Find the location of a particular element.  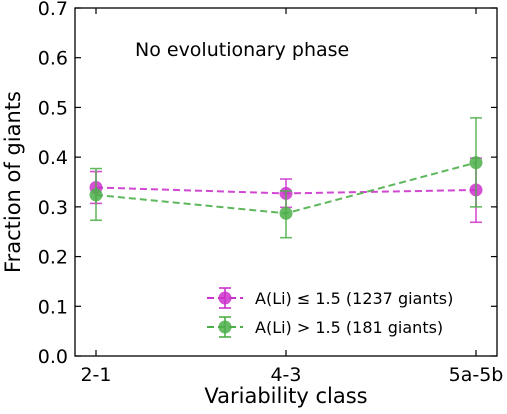

x-tick-label: 5a-5b is located at coordinates (476, 375).